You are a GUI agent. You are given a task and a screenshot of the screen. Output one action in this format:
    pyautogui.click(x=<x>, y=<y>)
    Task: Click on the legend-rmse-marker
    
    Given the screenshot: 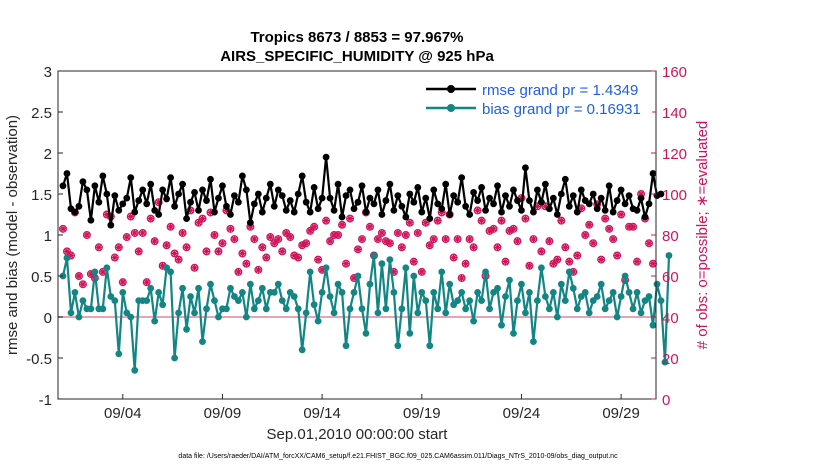 What is the action you would take?
    pyautogui.click(x=451, y=89)
    